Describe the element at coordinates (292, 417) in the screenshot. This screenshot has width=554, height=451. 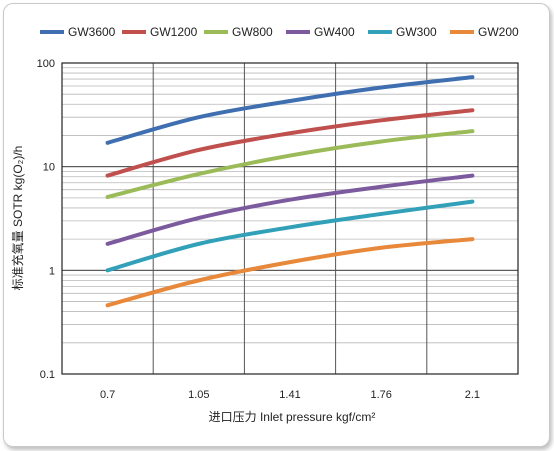
I see `x-axis-label: 进口压力 Inlet pressure kgf/cm²` at that location.